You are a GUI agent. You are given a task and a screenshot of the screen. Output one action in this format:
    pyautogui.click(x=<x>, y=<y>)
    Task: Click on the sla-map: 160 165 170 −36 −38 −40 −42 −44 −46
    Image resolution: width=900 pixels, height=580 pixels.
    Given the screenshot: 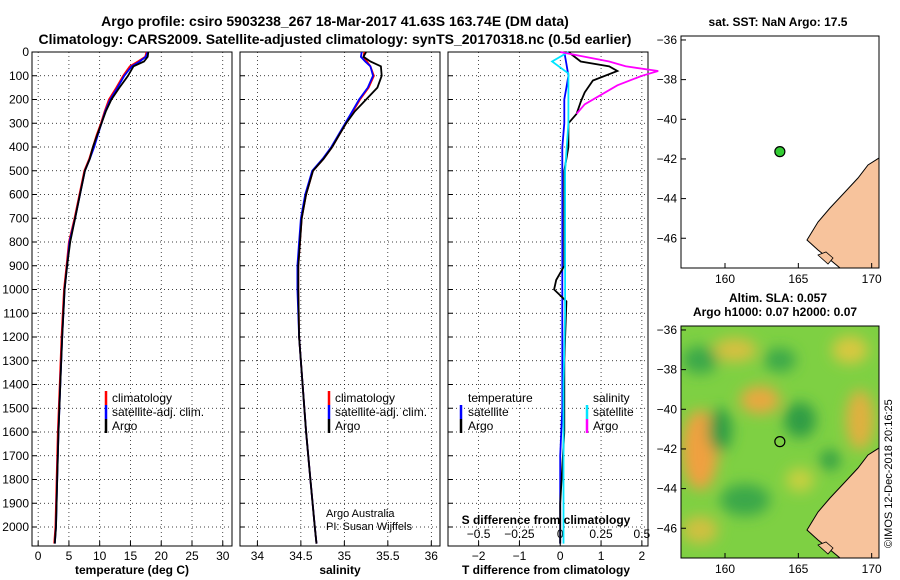 What is the action you would take?
    pyautogui.click(x=769, y=449)
    